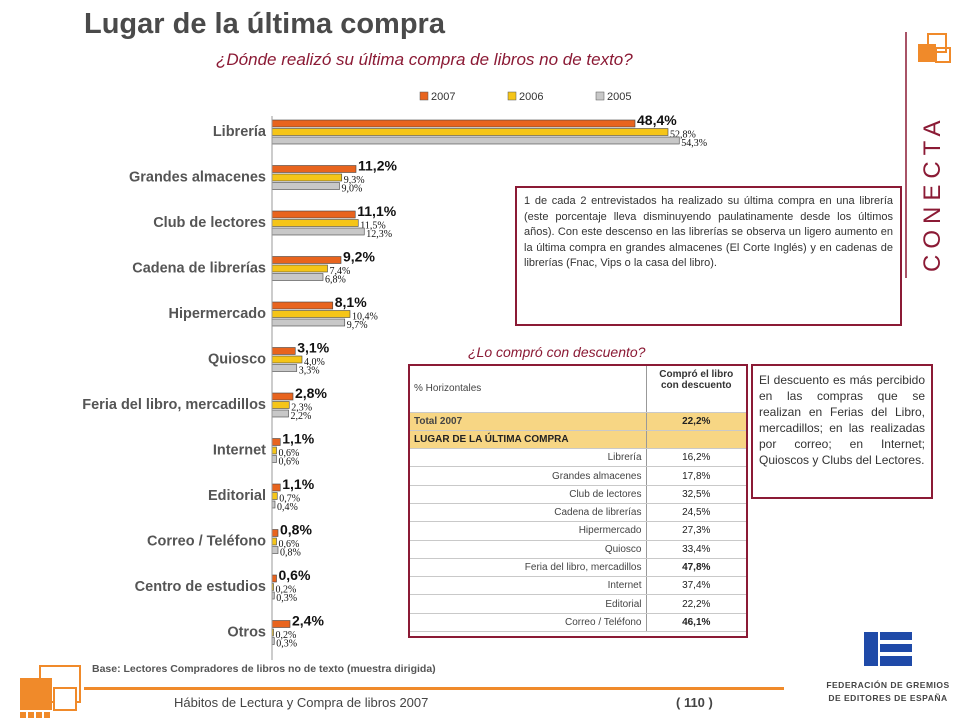  What do you see at coordinates (528, 389) in the screenshot?
I see `header-left: % Horizontales` at bounding box center [528, 389].